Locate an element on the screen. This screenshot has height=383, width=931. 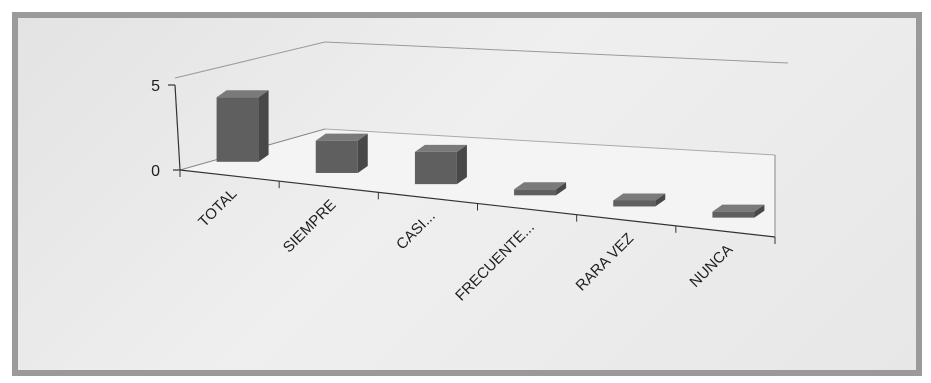
y-tick-label-0: 0 is located at coordinates (155, 171).